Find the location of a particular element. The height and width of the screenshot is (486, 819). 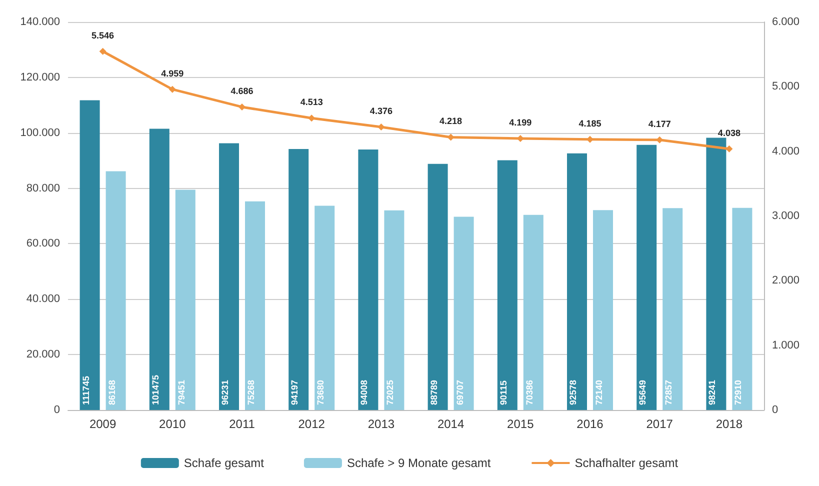

x-tick-label: 2014 is located at coordinates (450, 424).